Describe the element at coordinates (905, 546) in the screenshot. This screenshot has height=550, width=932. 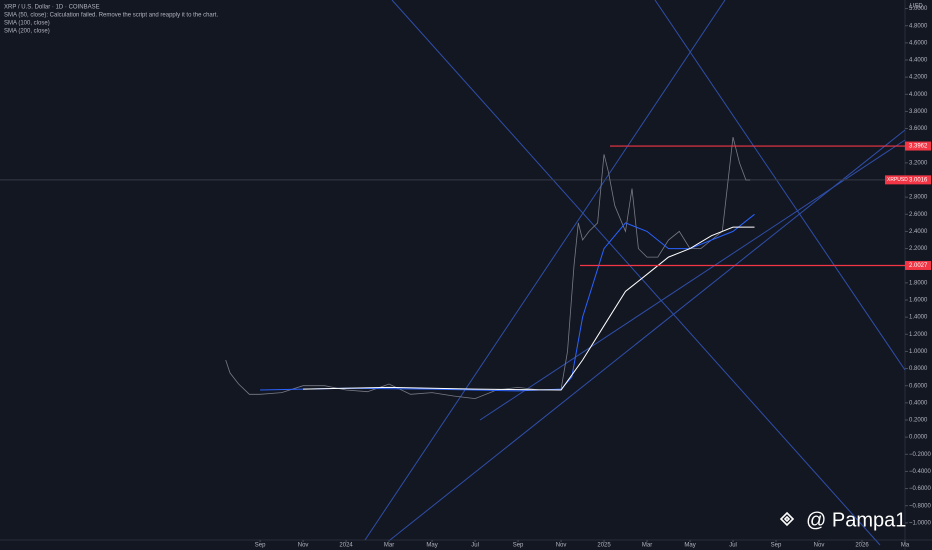
I see `x-tick-label: Ma` at that location.